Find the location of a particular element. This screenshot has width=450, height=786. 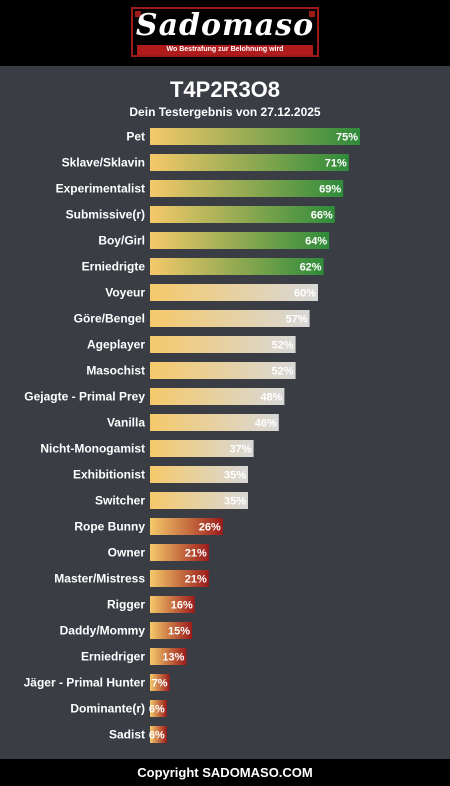

value-label: 60% is located at coordinates (305, 294).